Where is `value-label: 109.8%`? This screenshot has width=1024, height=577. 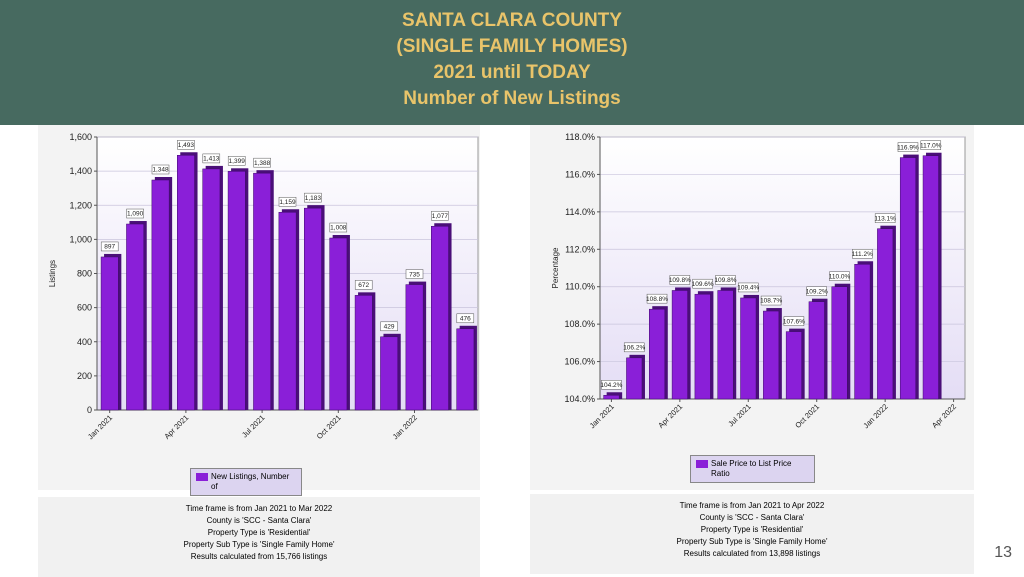 value-label: 109.8% is located at coordinates (725, 280).